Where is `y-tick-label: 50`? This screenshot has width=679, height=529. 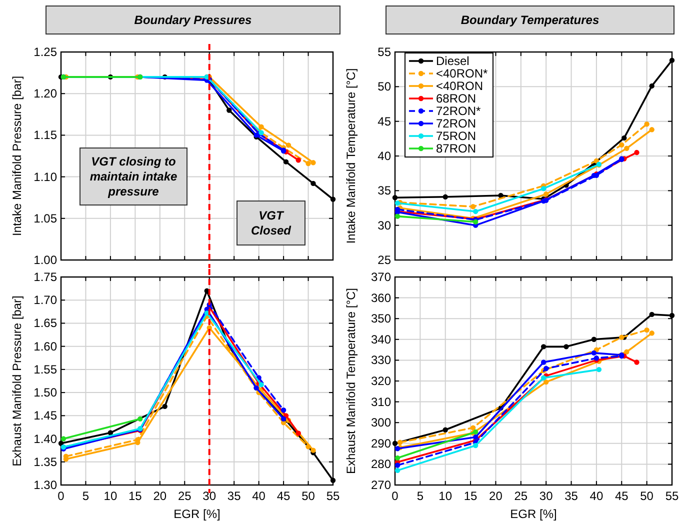
y-tick-label: 50 is located at coordinates (385, 87).